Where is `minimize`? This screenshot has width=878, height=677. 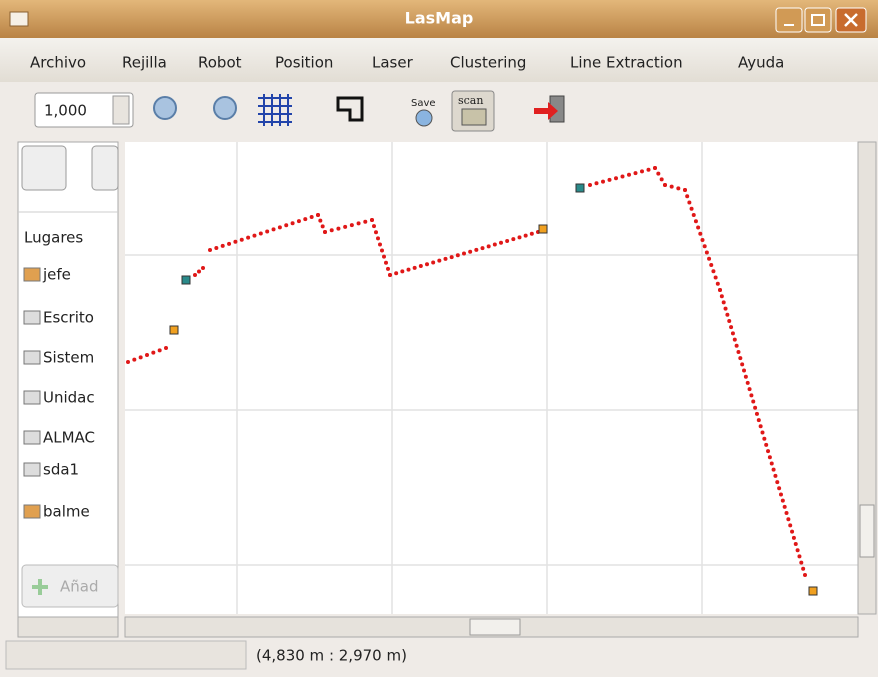
minimize is located at coordinates (789, 20).